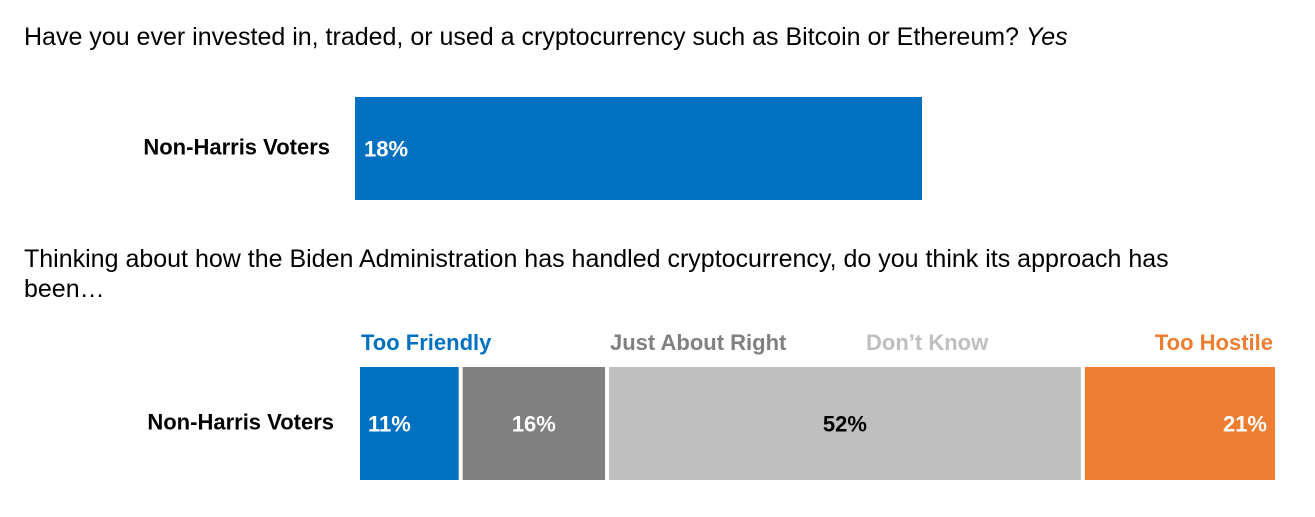 The image size is (1315, 517). Describe the element at coordinates (927, 342) in the screenshot. I see `legend-label: Don’t Know` at that location.